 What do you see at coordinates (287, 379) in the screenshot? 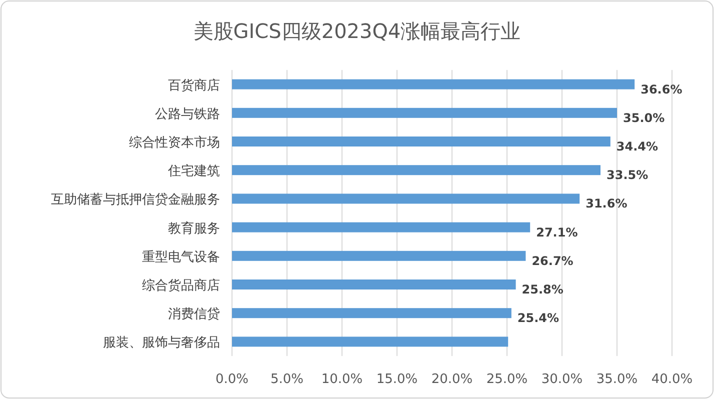
I see `x-tick-label: 5.0%` at bounding box center [287, 379].